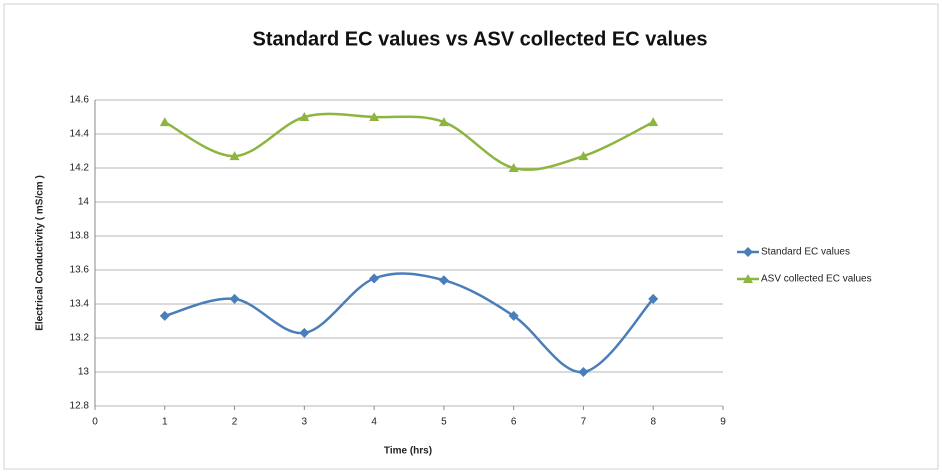  I want to click on y-tick-label: 12.8, so click(80, 406).